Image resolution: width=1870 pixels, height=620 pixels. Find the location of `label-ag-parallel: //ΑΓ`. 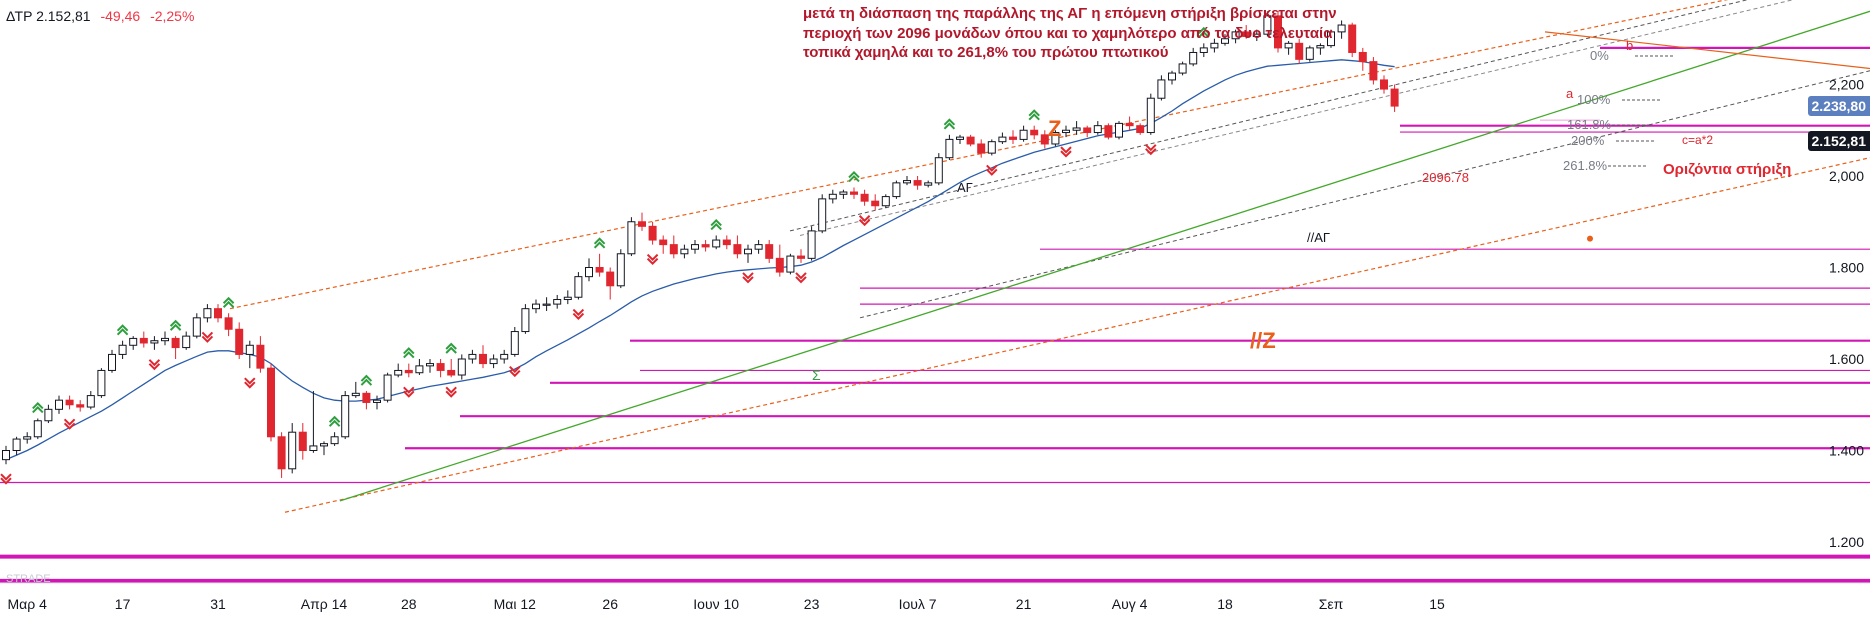

label-ag-parallel: //ΑΓ is located at coordinates (1318, 237).